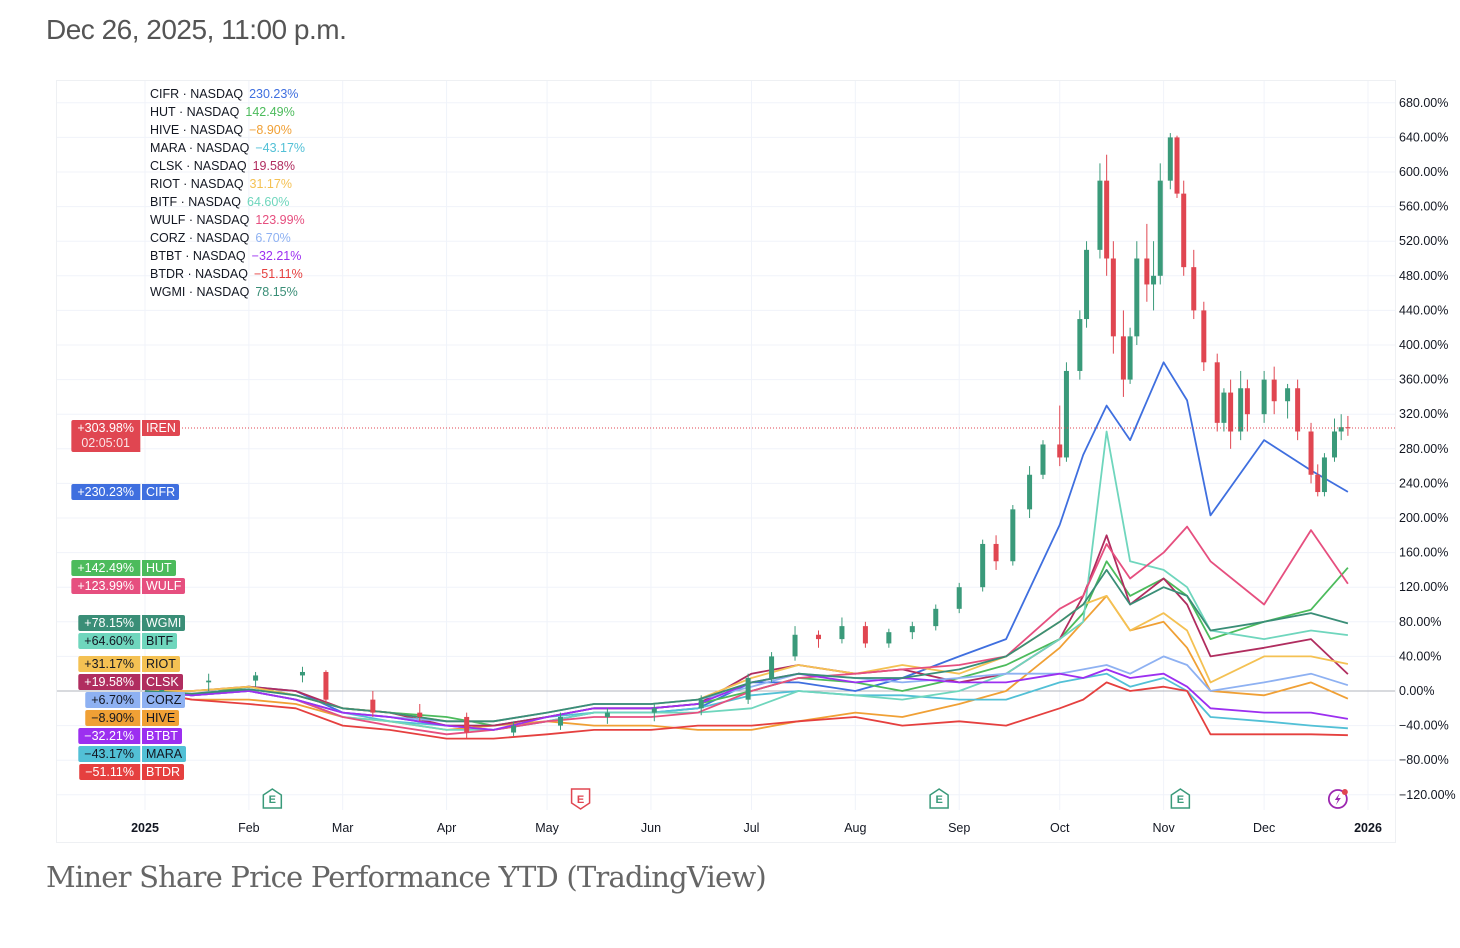  What do you see at coordinates (161, 718) in the screenshot?
I see `price-tag-symbol: HIVE` at bounding box center [161, 718].